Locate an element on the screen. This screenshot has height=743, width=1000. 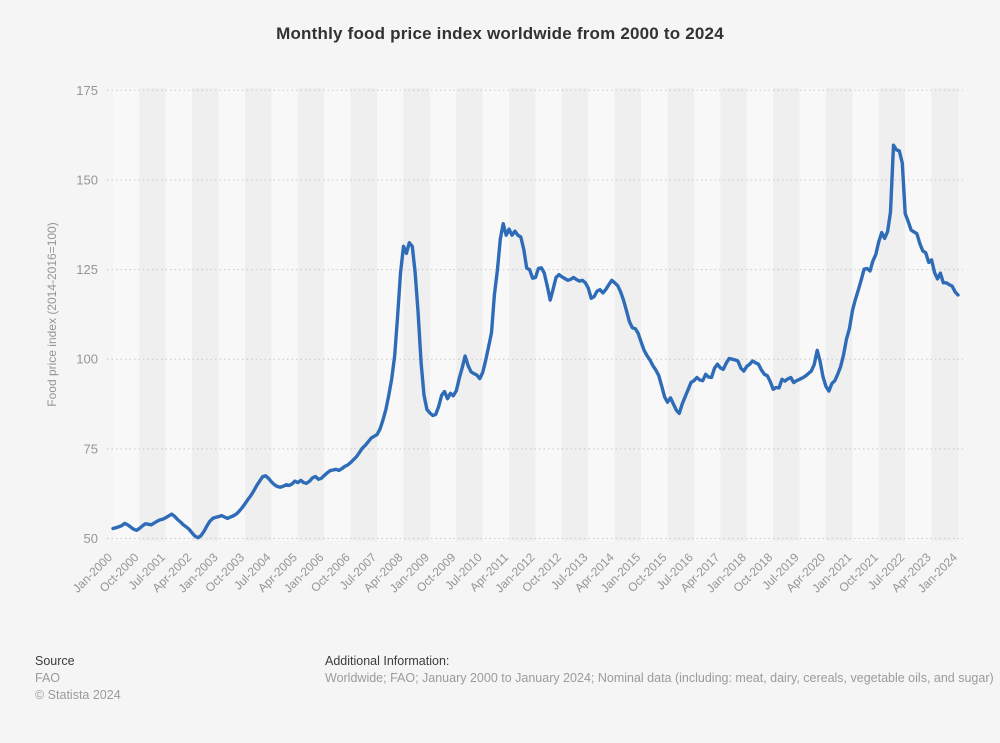
y-tick-label: 175 is located at coordinates (87, 90).